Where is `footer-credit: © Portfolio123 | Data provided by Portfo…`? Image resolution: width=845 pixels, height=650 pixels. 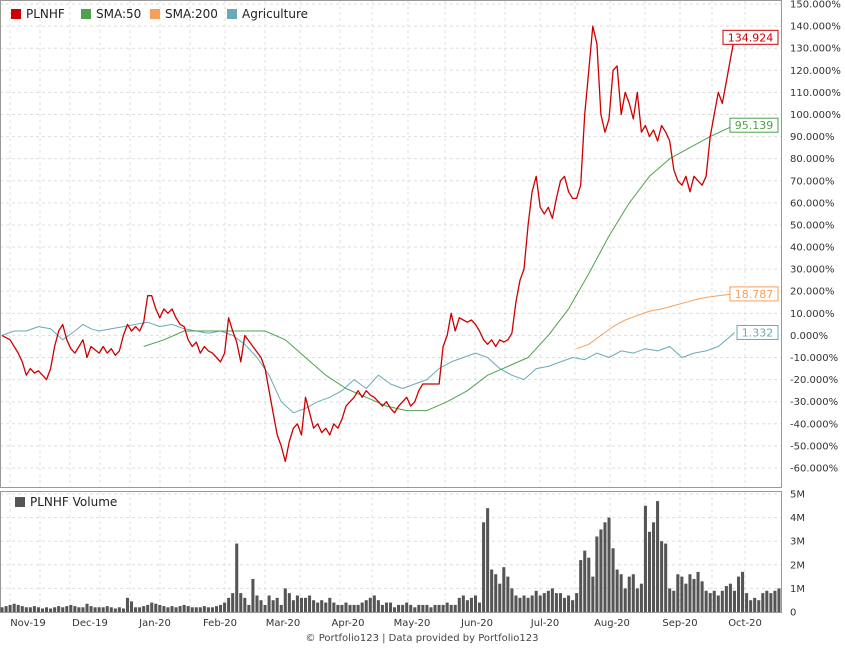
footer-credit: © Portfolio123 | Data provided by Portfo… is located at coordinates (422, 638).